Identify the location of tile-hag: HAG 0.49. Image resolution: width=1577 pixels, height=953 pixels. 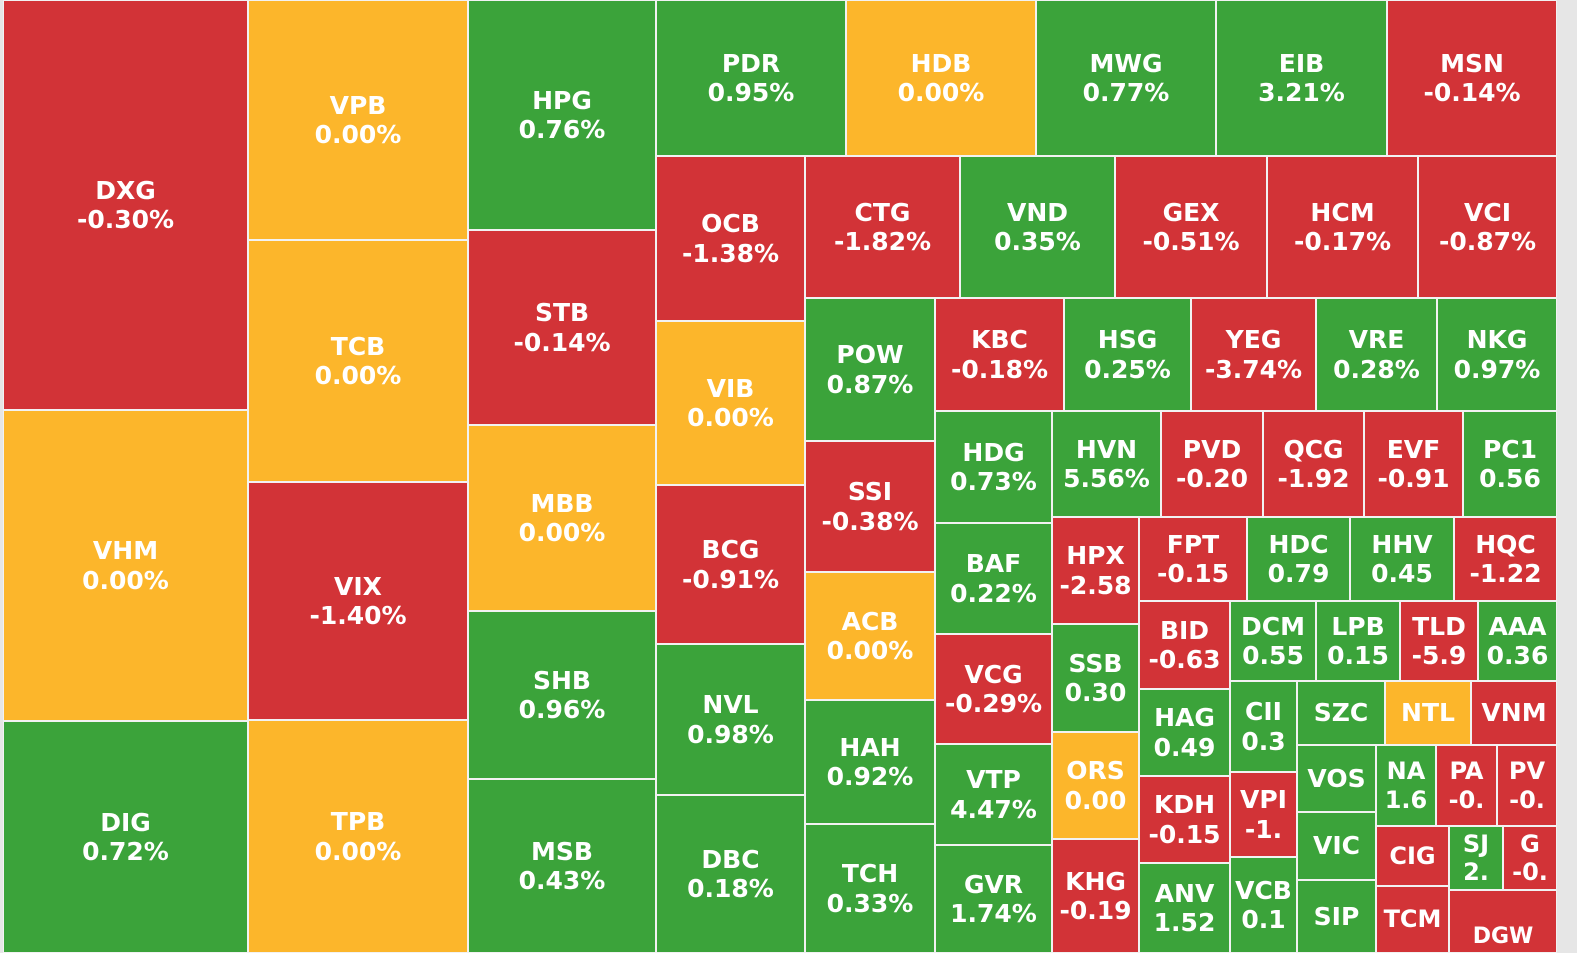
(1184, 732).